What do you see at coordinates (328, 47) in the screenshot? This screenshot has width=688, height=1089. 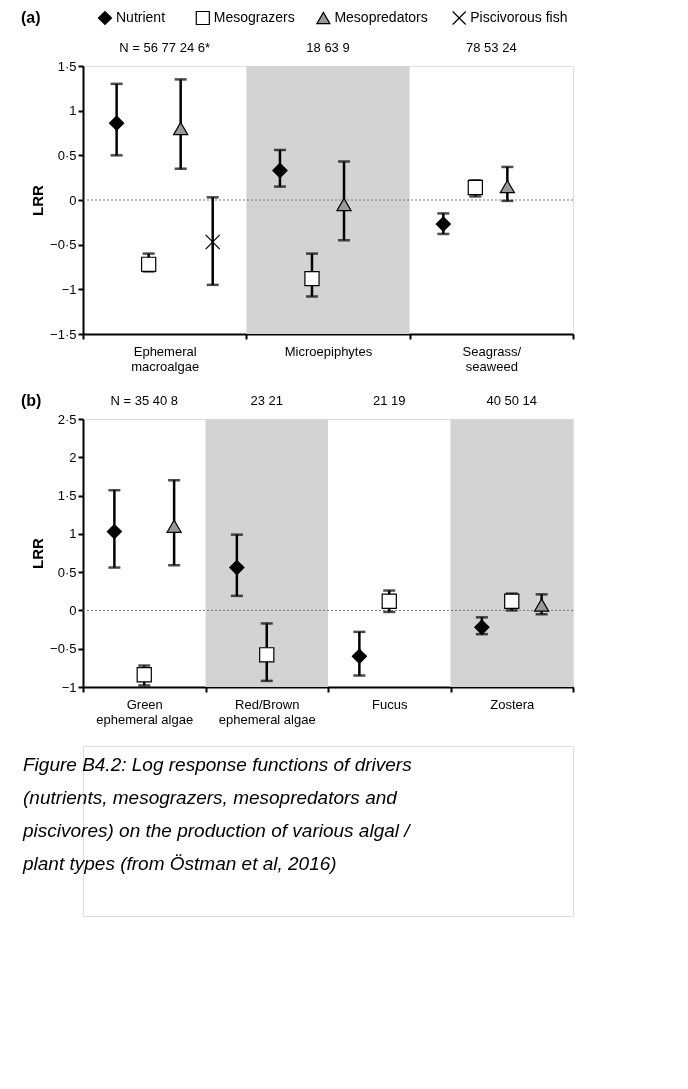 I see `text: 18 63 9` at bounding box center [328, 47].